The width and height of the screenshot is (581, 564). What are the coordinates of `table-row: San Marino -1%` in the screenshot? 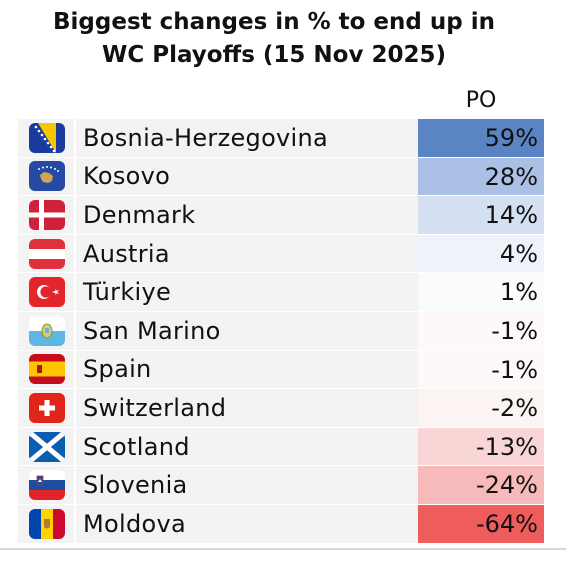 It's located at (281, 331).